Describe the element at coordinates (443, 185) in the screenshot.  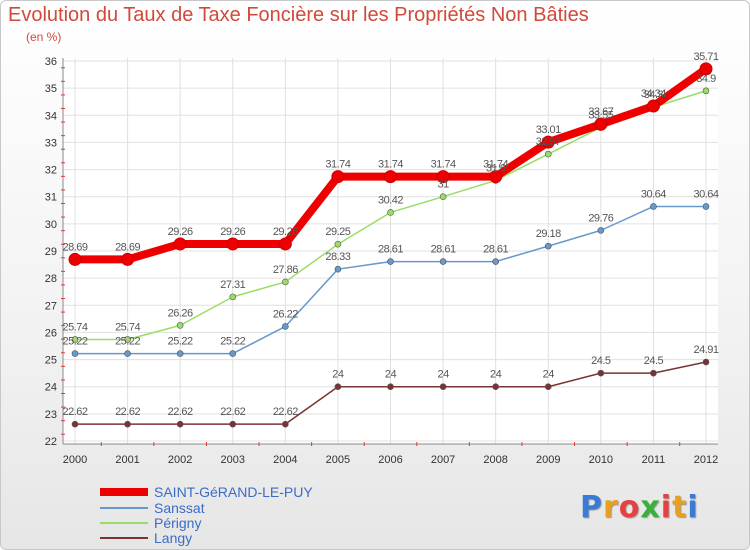
I see `data-label: 31` at that location.